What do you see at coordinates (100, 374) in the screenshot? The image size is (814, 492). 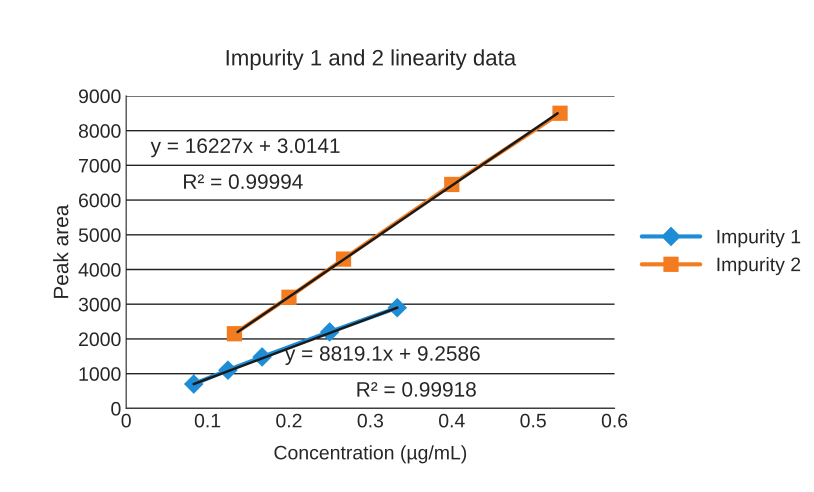 I see `y-tick-label: 1000` at bounding box center [100, 374].